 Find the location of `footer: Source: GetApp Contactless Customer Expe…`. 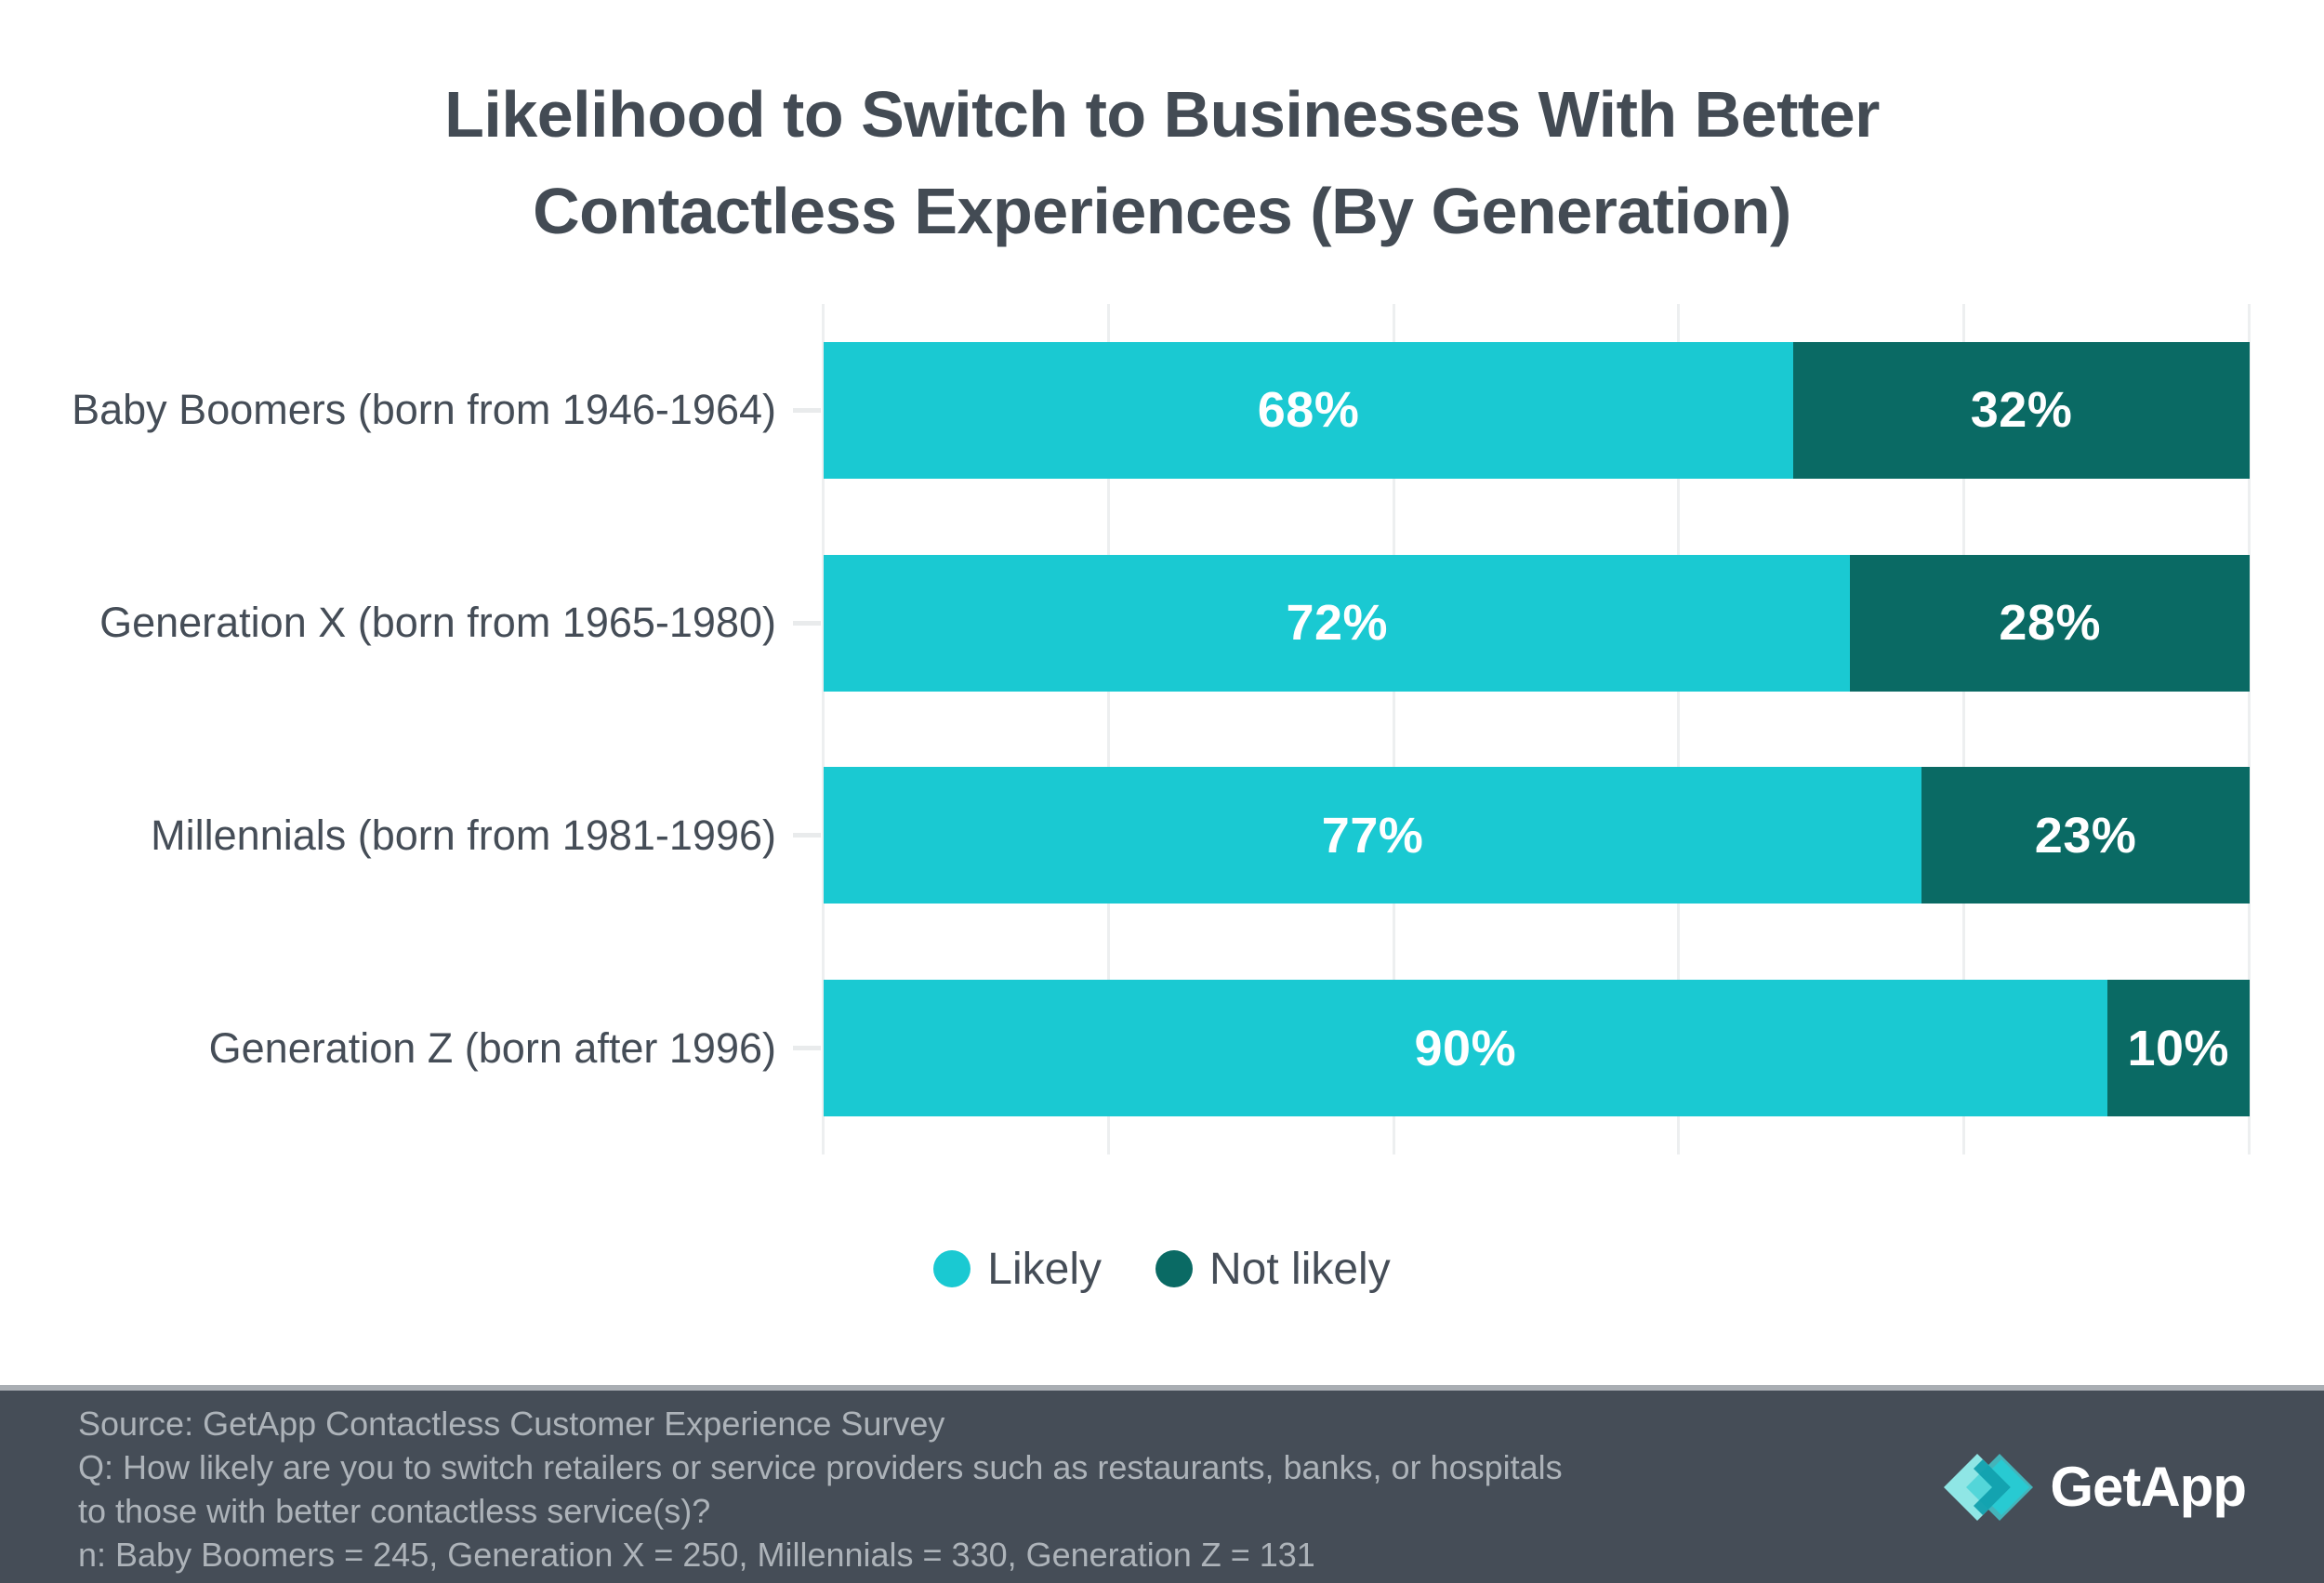

footer: Source: GetApp Contactless Customer Expe… is located at coordinates (1162, 1484).